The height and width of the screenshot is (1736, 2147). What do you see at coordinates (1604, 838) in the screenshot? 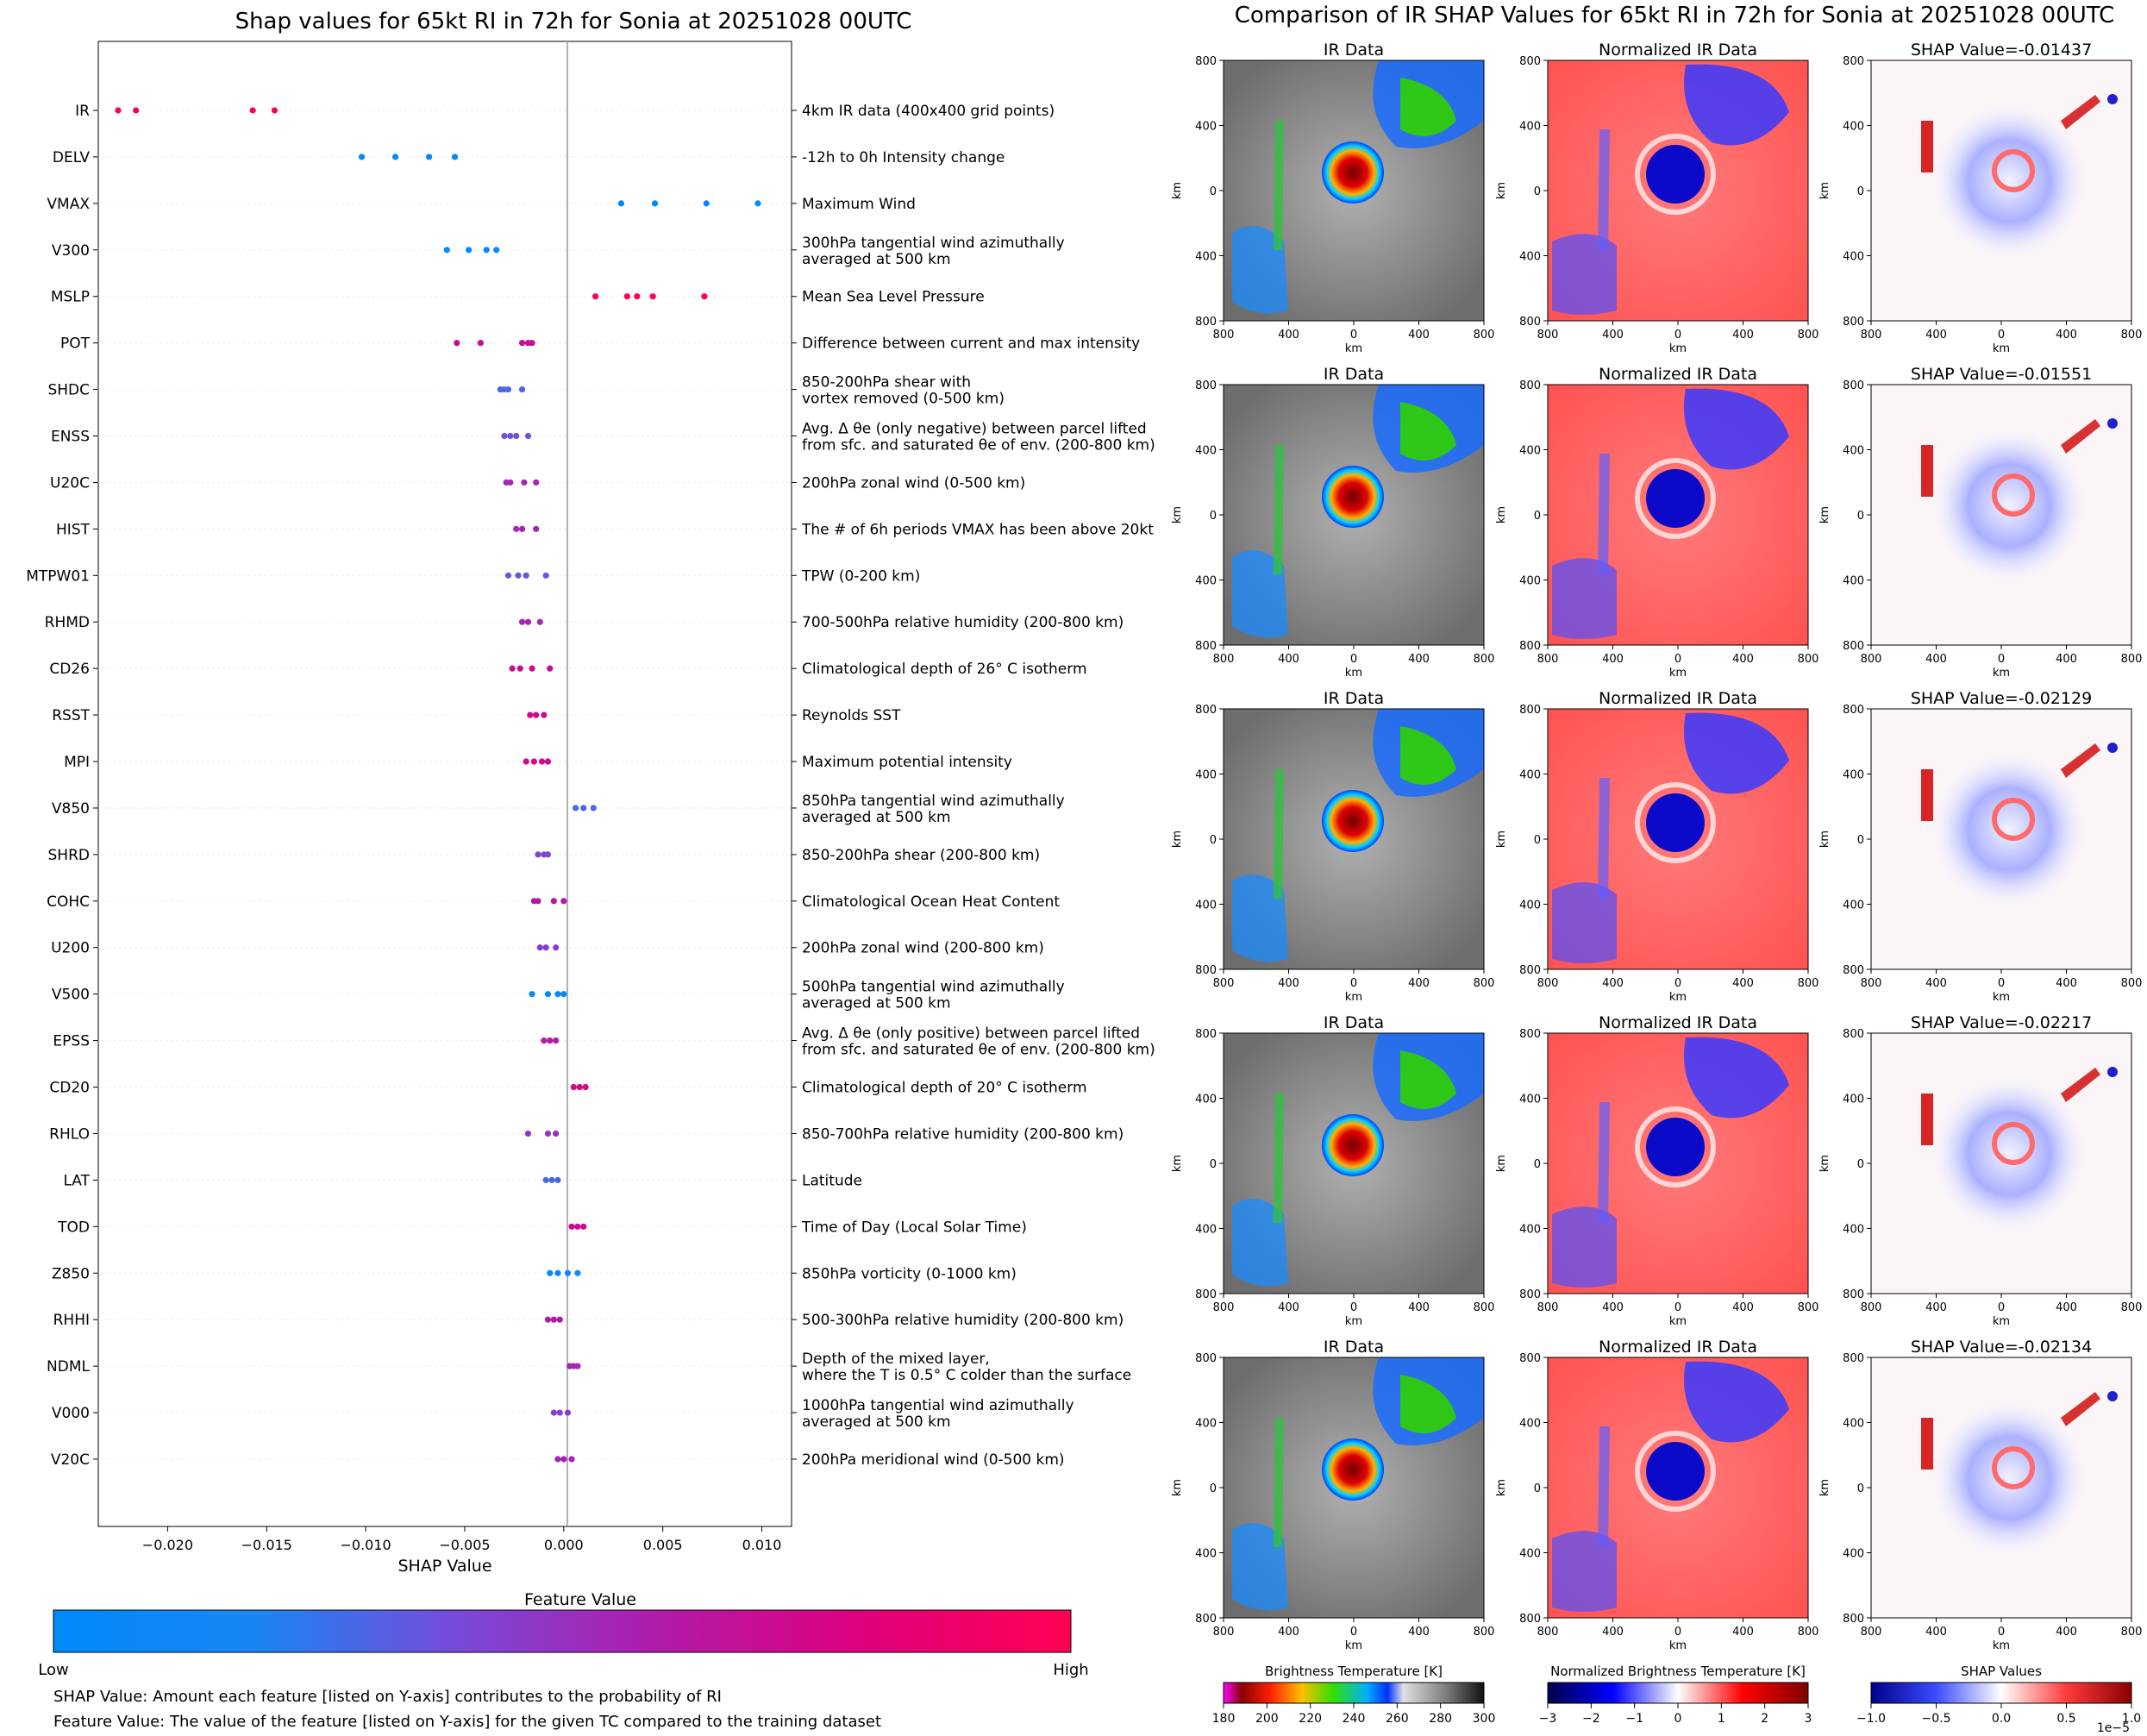
I see `norm-rainband` at bounding box center [1604, 838].